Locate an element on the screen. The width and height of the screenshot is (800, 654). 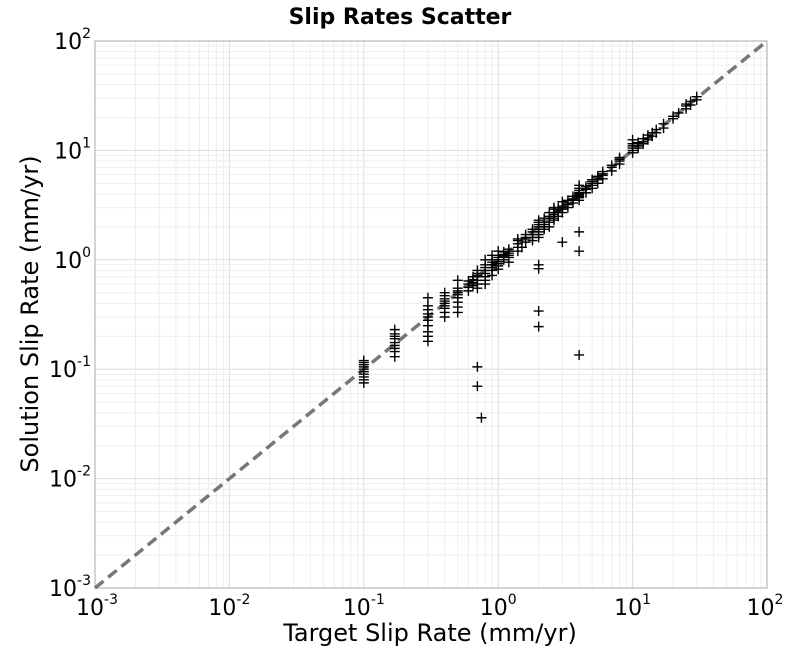
x-tick-label: 10² is located at coordinates (765, 606).